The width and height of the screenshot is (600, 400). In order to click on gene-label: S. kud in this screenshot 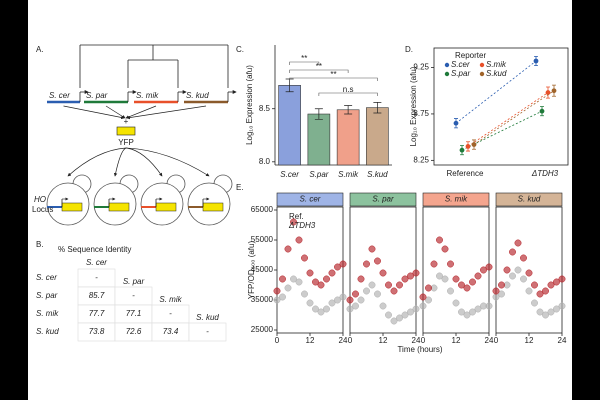, I will do `click(197, 95)`.